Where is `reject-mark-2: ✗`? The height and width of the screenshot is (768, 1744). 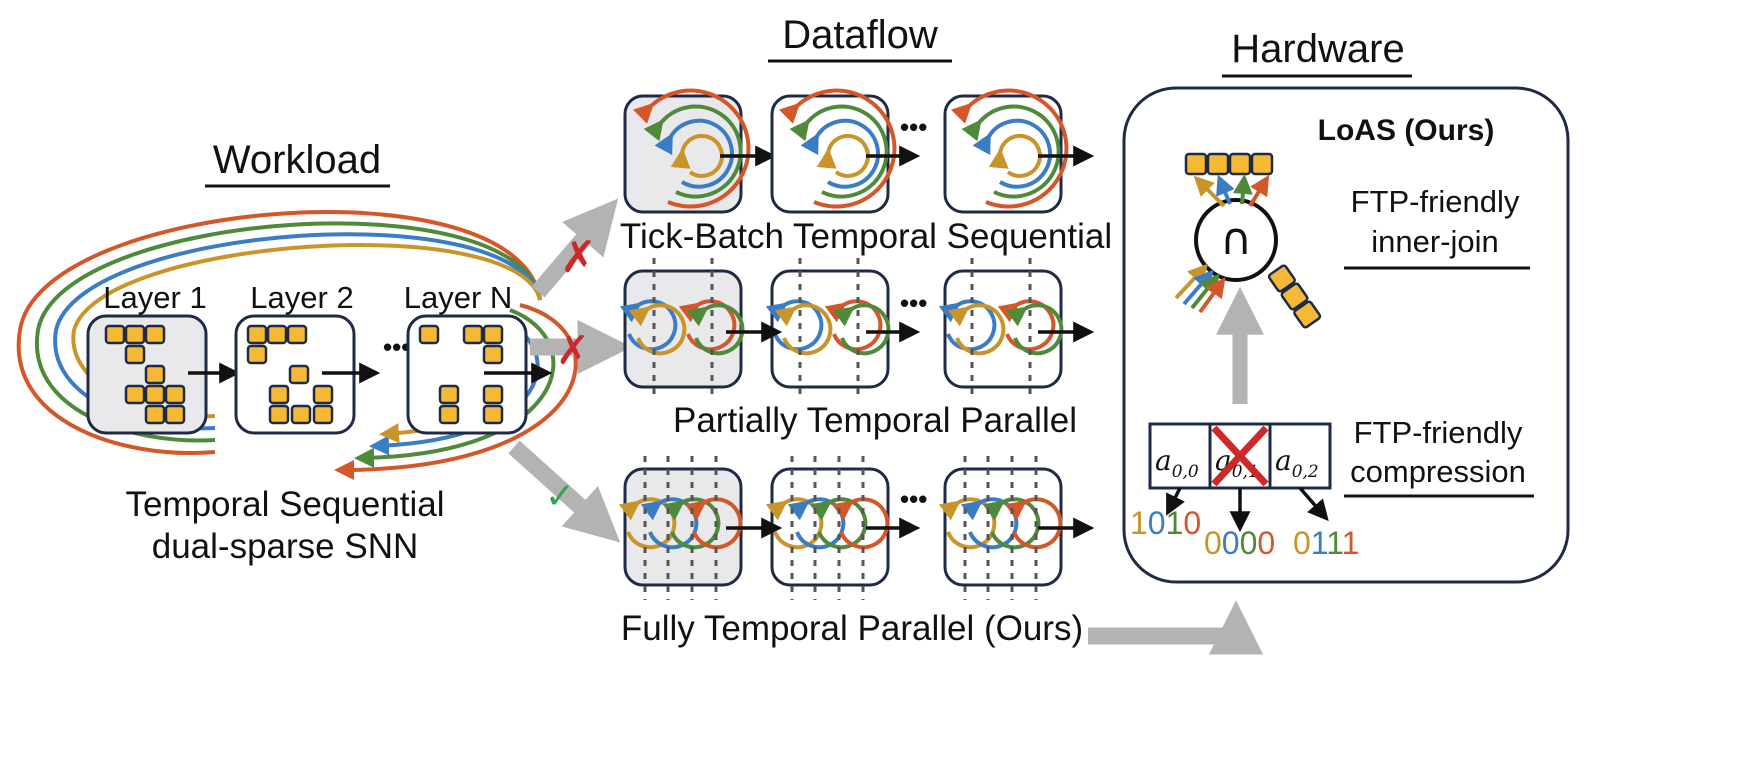
reject-mark-2: ✗ is located at coordinates (573, 351).